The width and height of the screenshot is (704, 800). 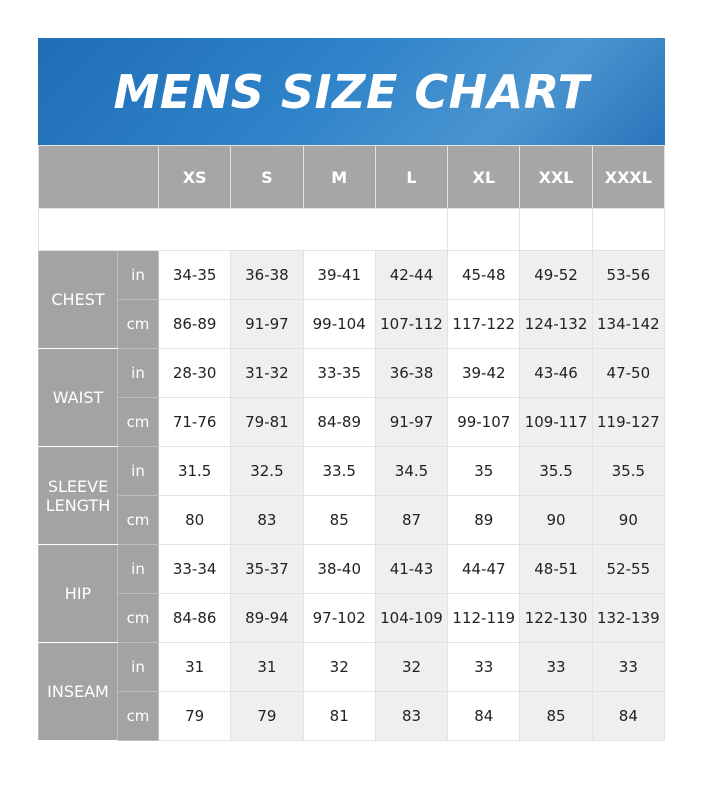 What do you see at coordinates (411, 569) in the screenshot?
I see `value-cell: 41-43` at bounding box center [411, 569].